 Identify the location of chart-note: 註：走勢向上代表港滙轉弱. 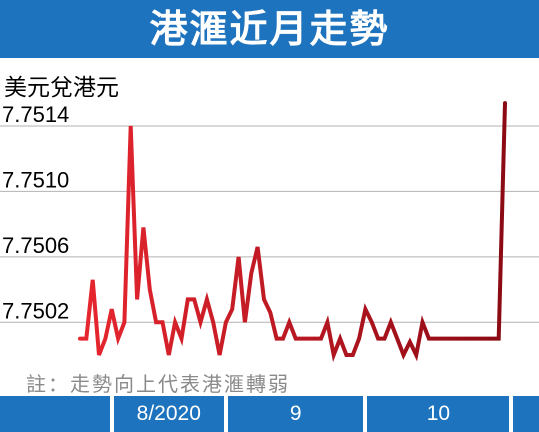
(158, 384).